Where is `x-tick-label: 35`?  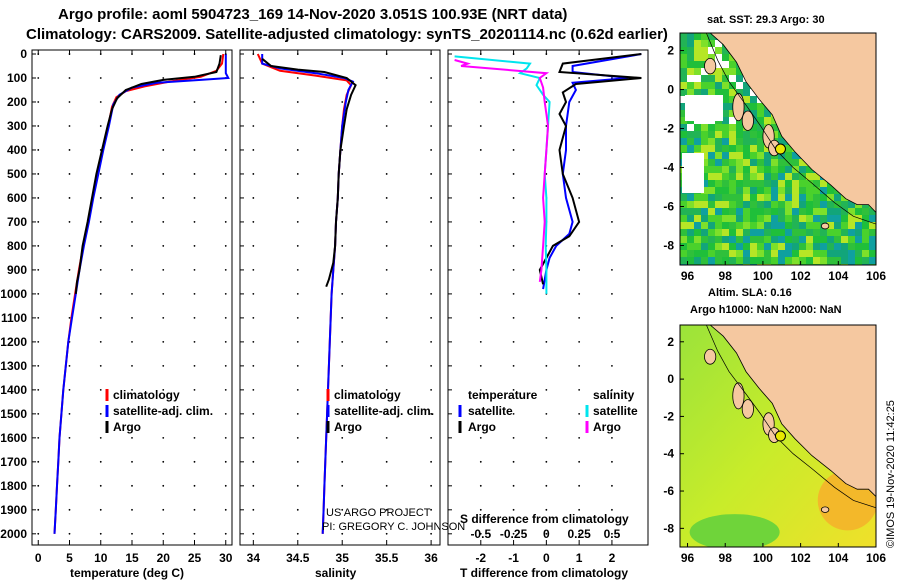
x-tick-label: 35 is located at coordinates (343, 558).